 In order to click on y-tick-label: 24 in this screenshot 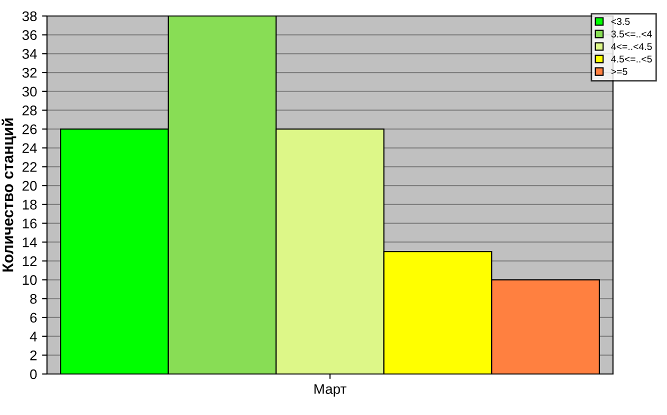, I will do `click(29, 148)`.